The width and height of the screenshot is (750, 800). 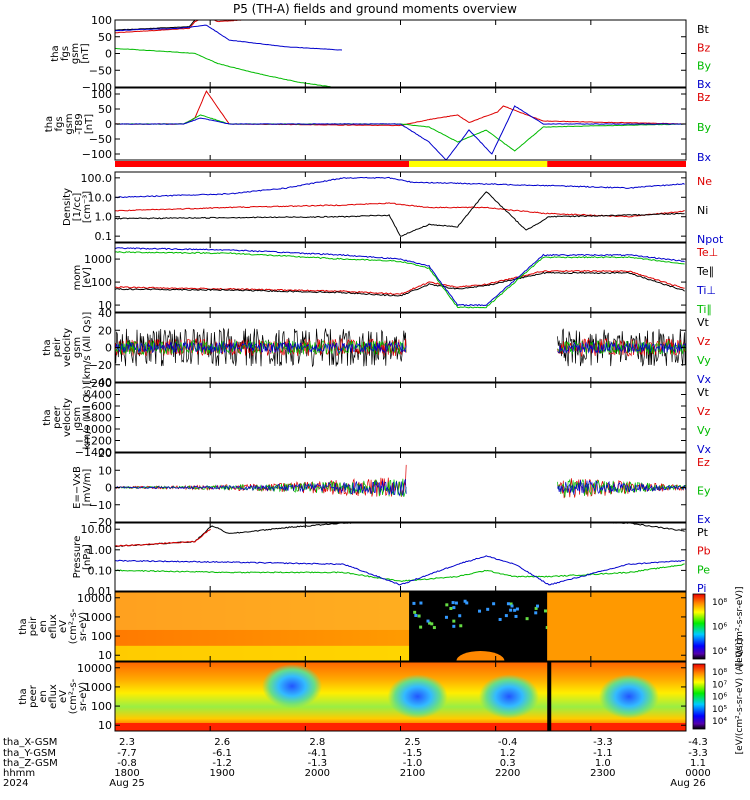 I want to click on y-tick-label: −1000, so click(x=93, y=429).